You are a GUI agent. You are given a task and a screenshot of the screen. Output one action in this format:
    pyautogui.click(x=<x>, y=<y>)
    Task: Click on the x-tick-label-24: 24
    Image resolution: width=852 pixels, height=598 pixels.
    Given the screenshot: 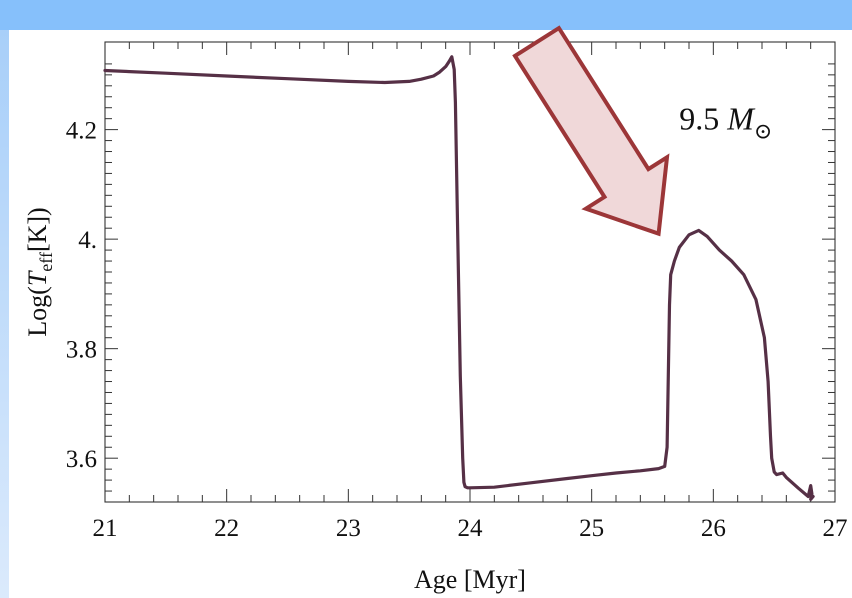 What is the action you would take?
    pyautogui.click(x=471, y=528)
    